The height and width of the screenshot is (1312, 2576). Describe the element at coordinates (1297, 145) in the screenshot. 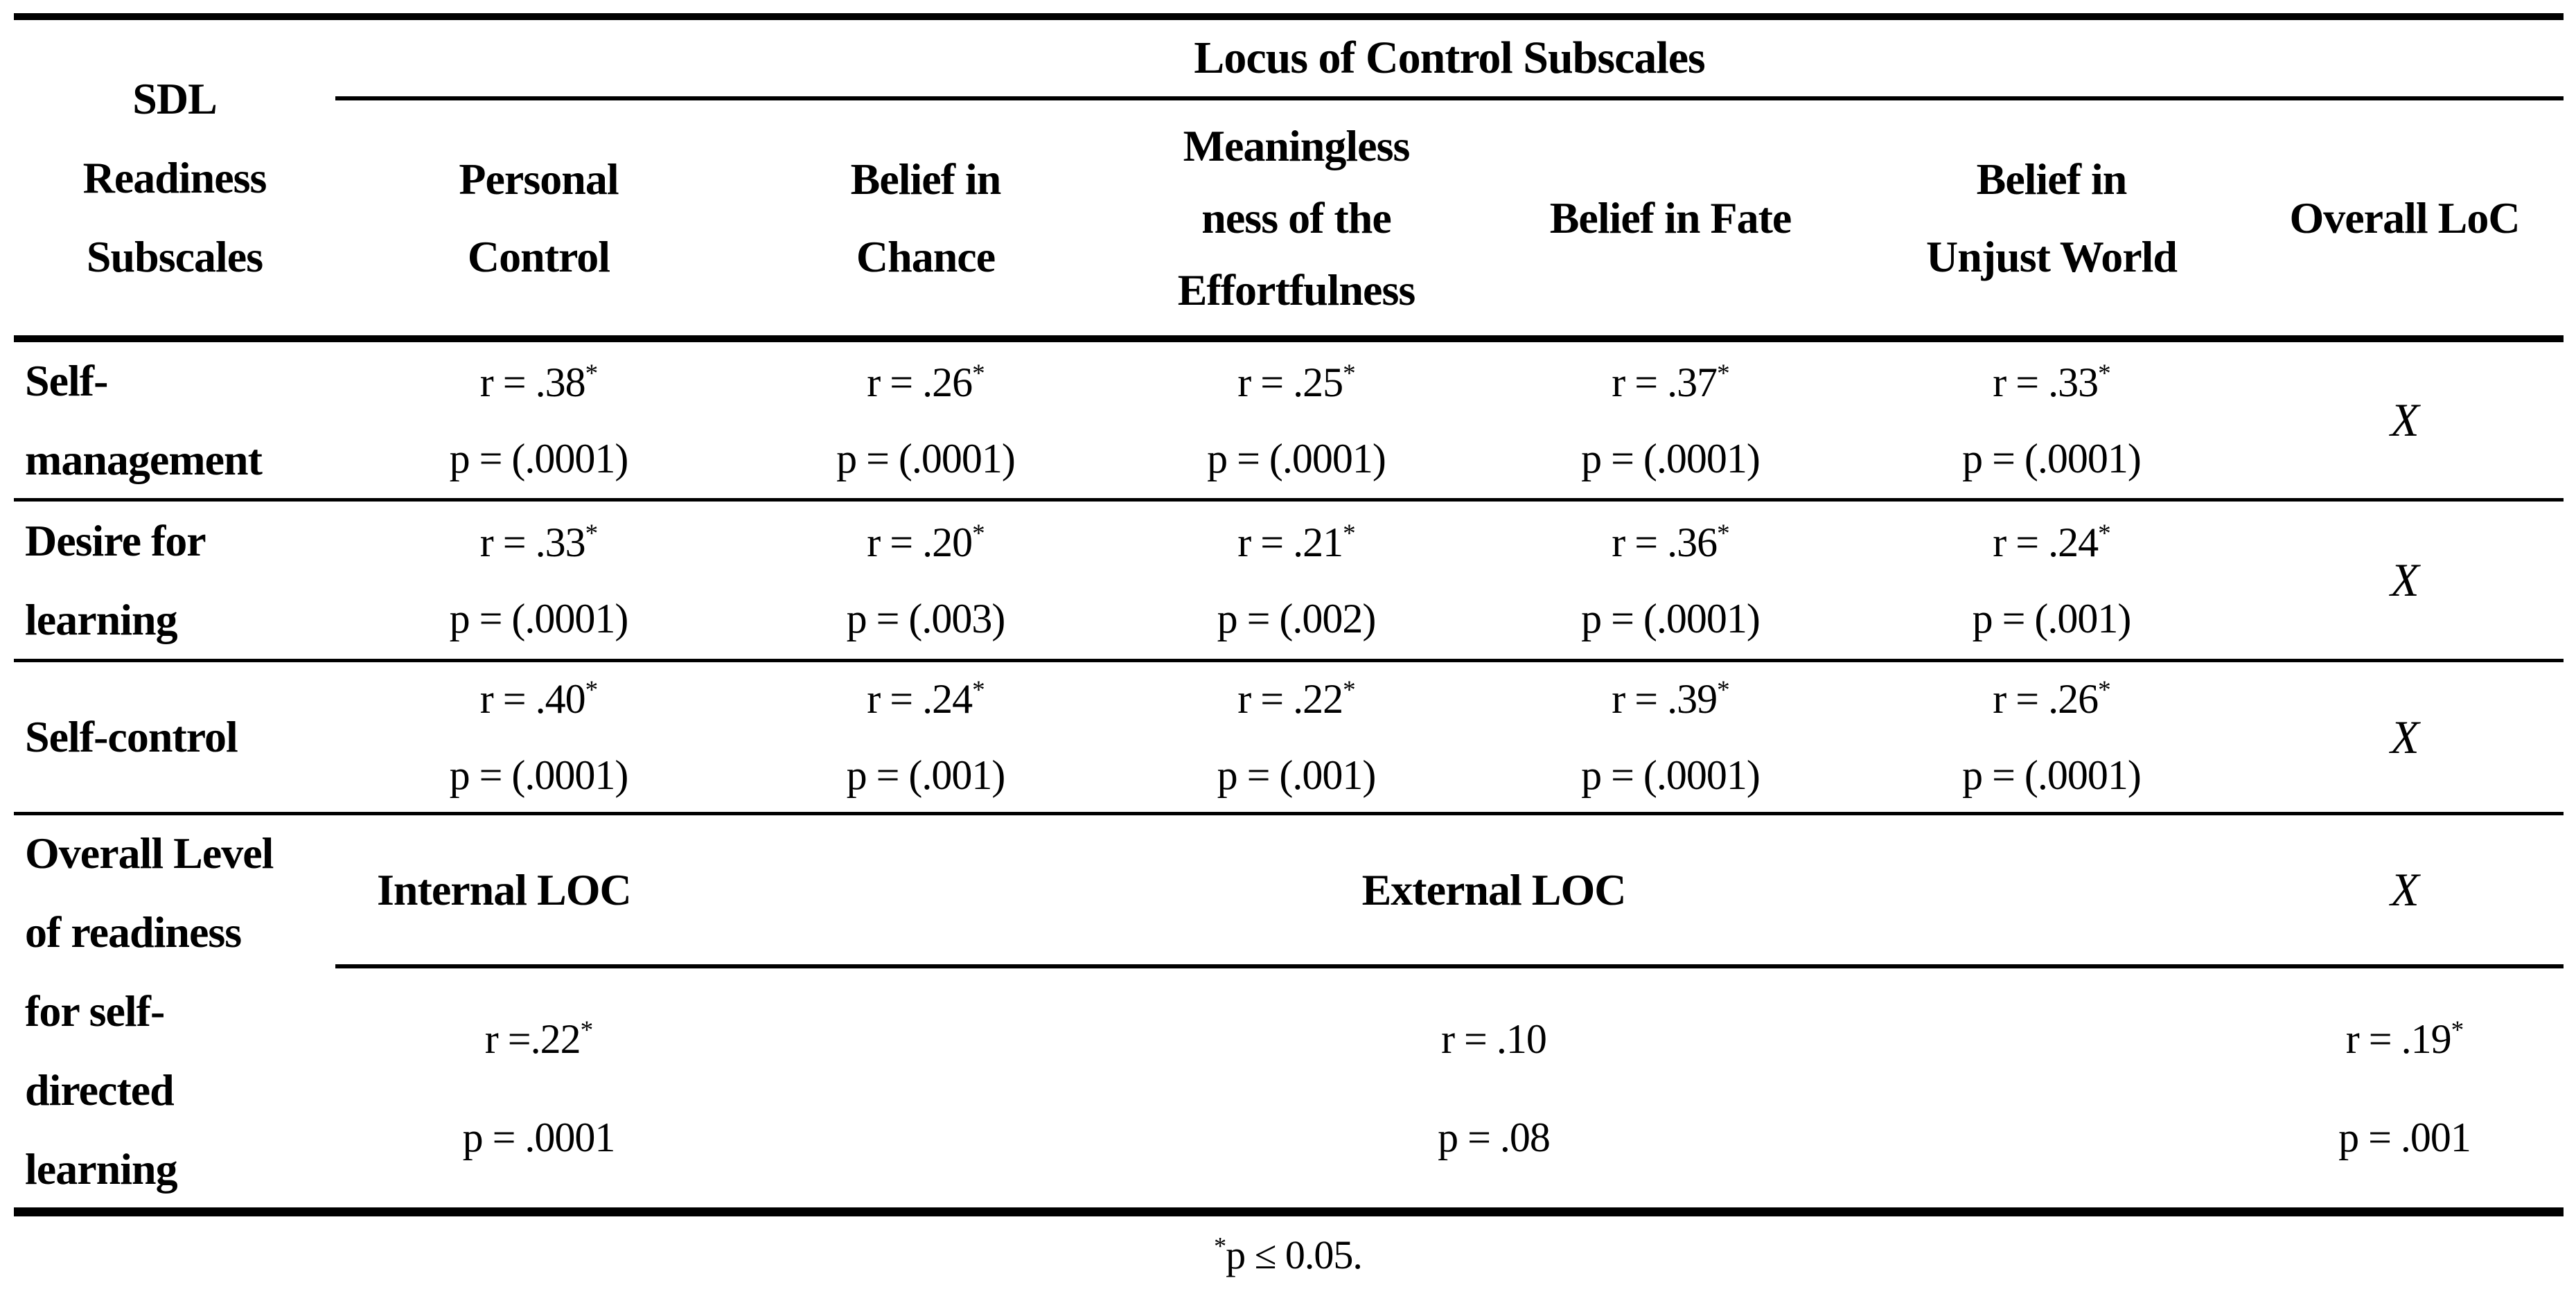

I see `column-header-line: Meaningless` at that location.